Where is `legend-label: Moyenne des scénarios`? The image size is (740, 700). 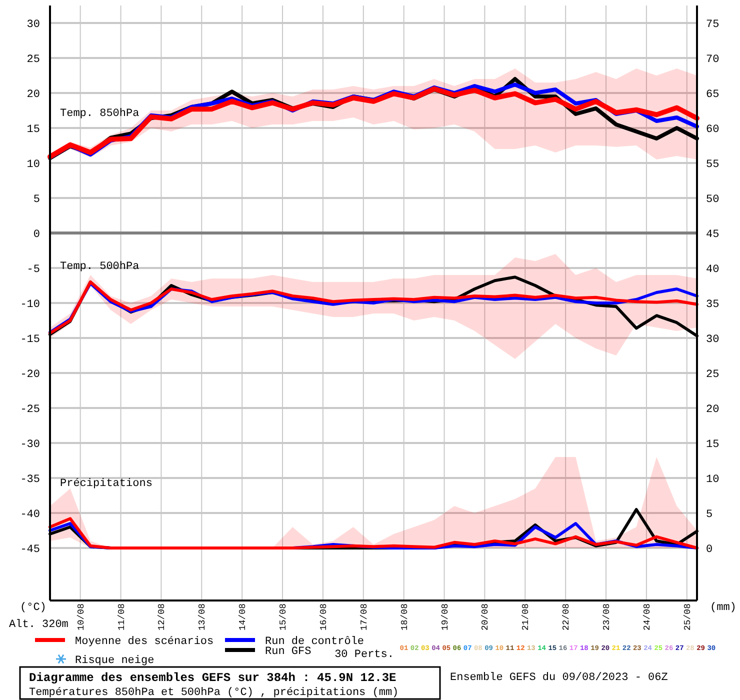 legend-label: Moyenne des scénarios is located at coordinates (144, 642).